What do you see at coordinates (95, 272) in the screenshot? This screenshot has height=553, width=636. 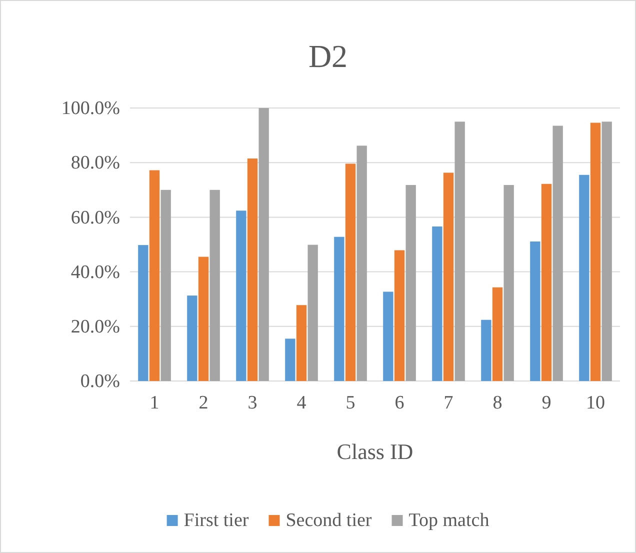 I see `y-tick-label: 40.0%` at bounding box center [95, 272].